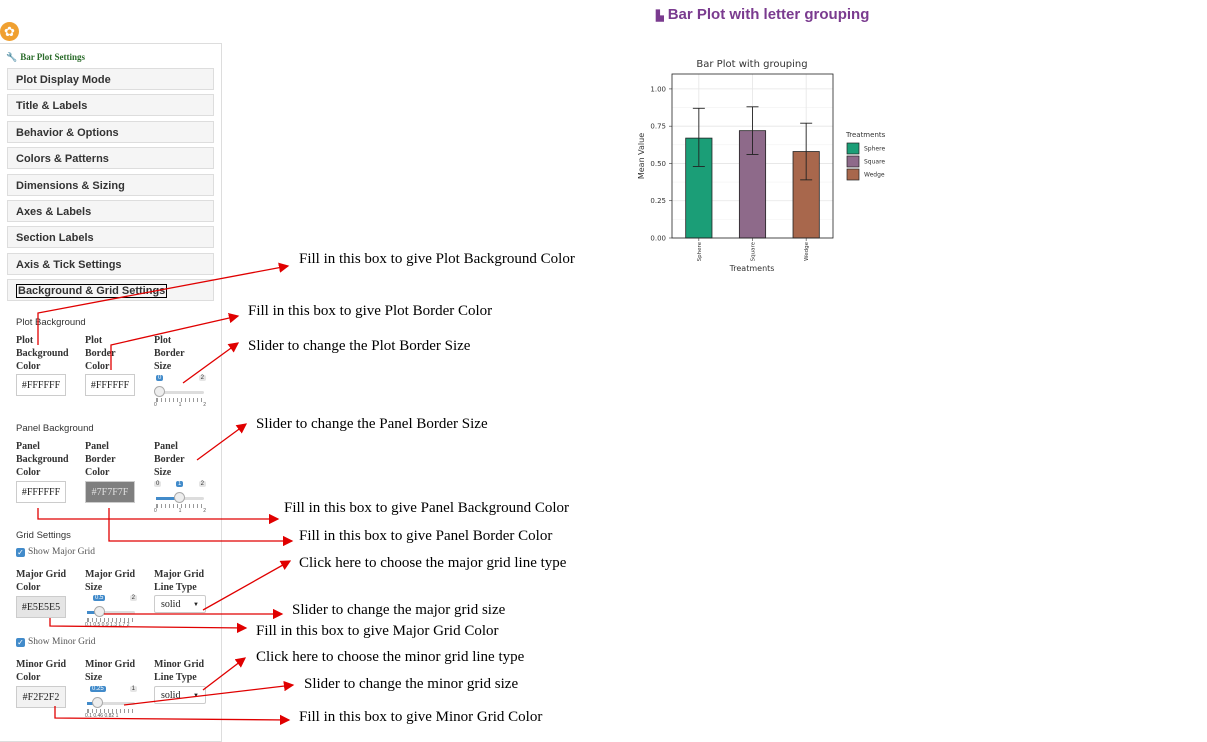 This screenshot has width=1207, height=742. Describe the element at coordinates (752, 156) in the screenshot. I see `panel-border` at that location.